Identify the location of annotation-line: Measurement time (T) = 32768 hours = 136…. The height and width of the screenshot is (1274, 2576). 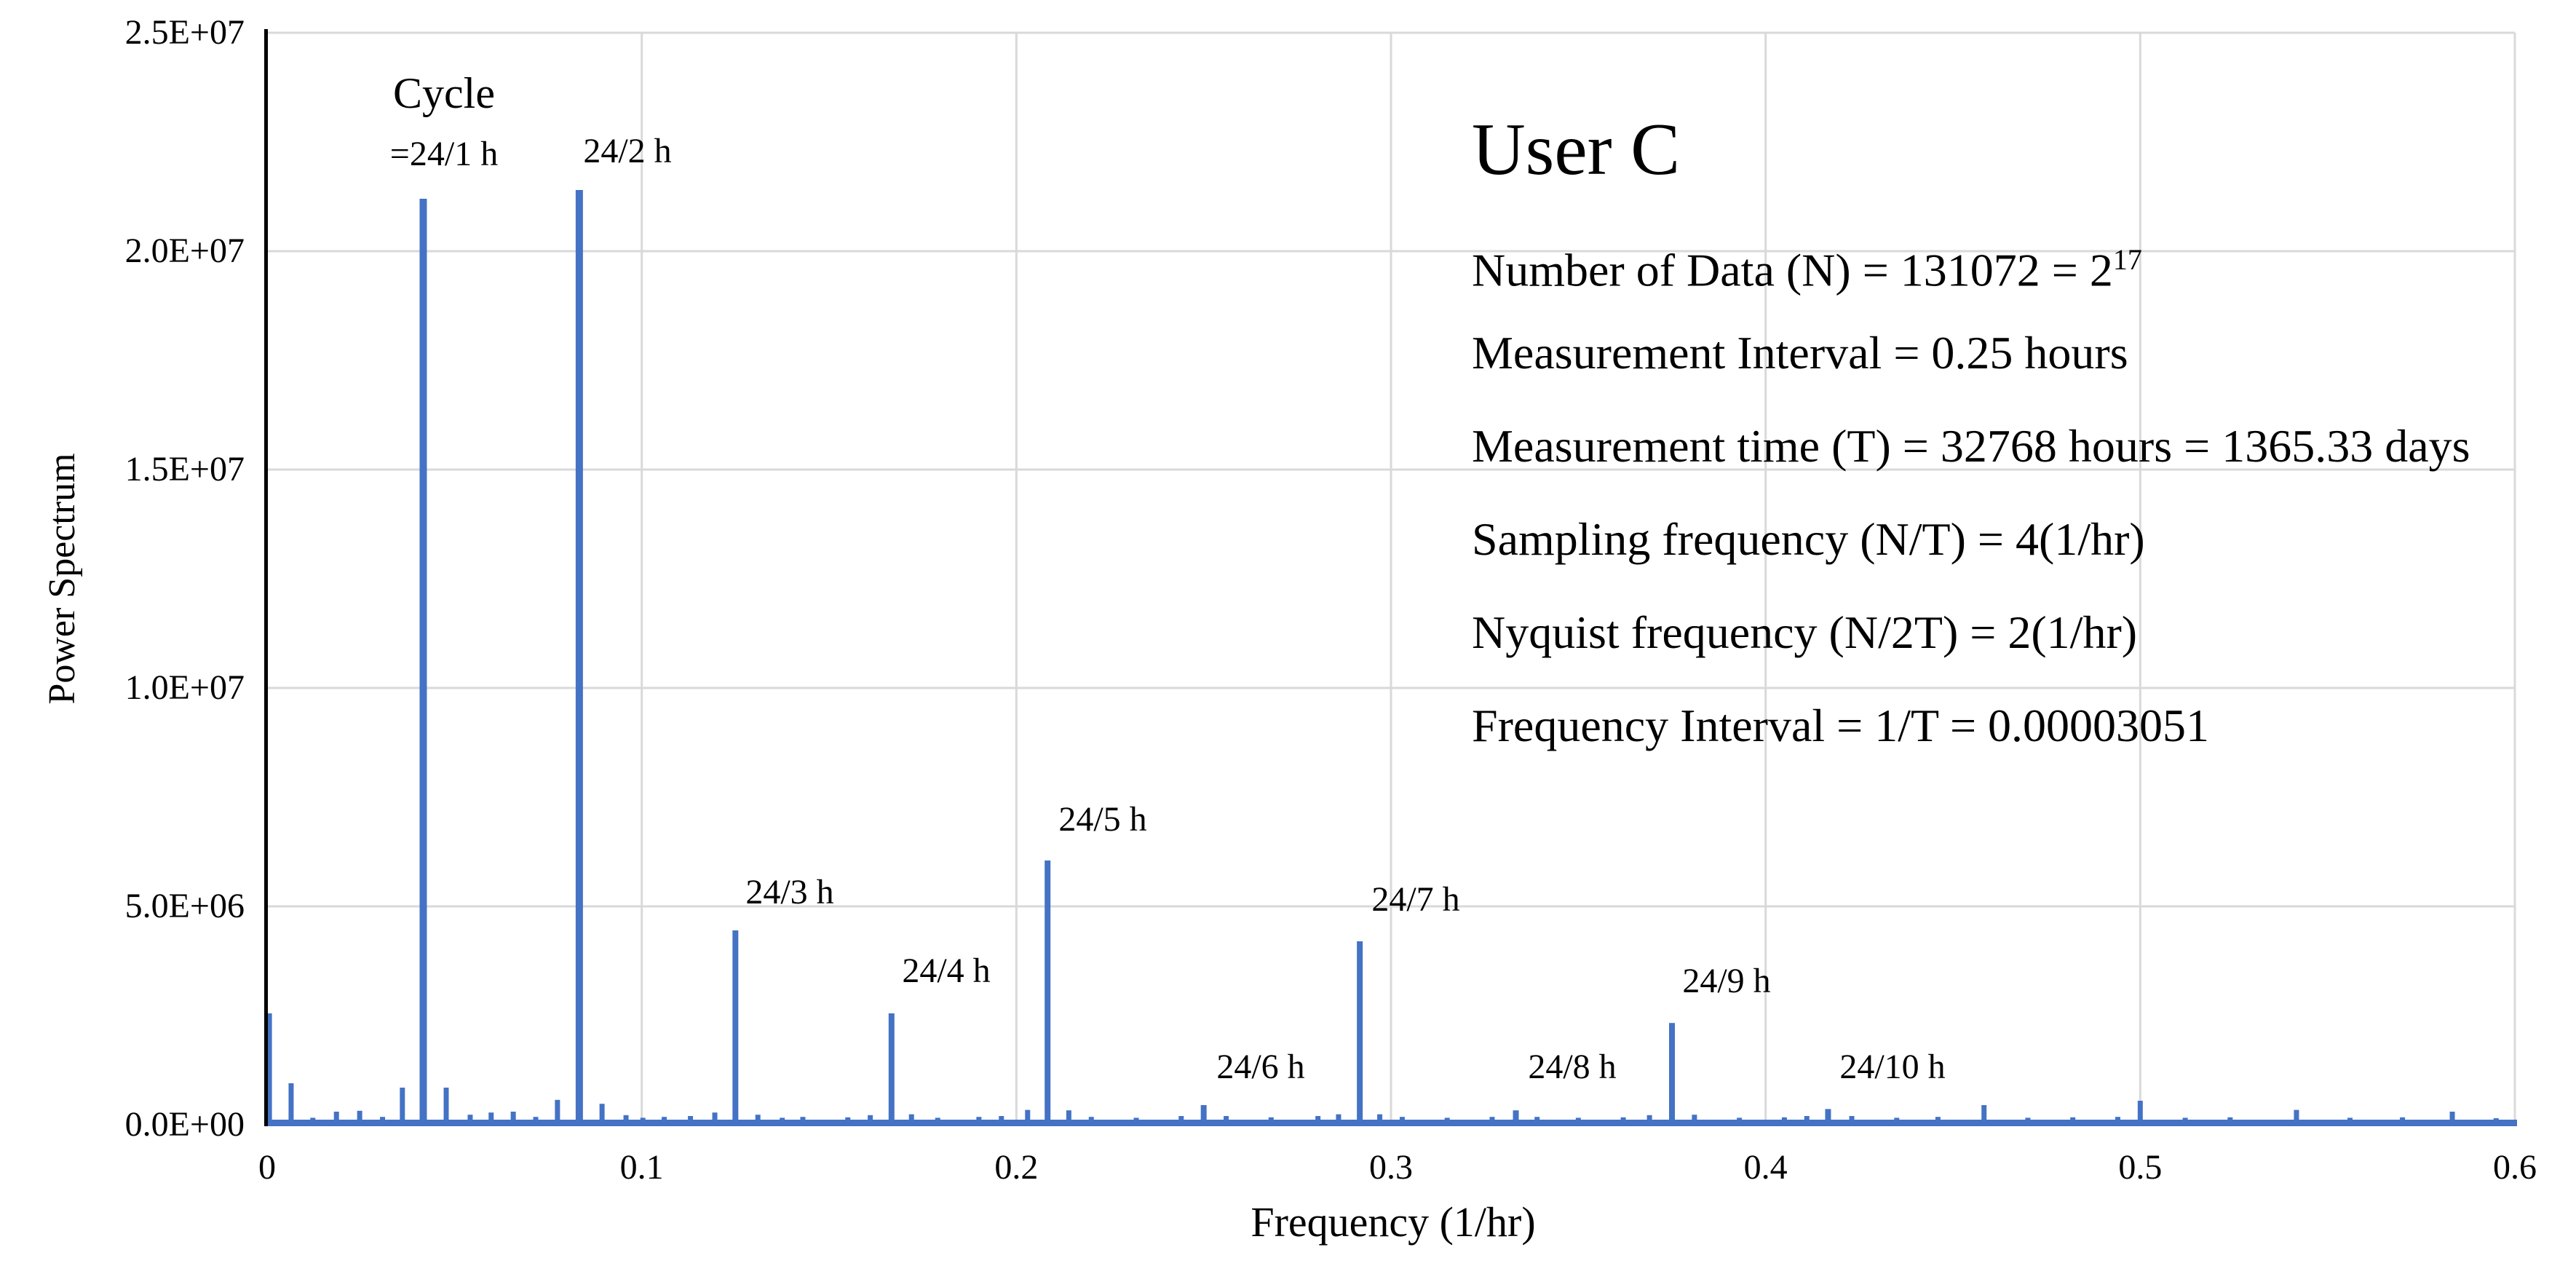
(1971, 446).